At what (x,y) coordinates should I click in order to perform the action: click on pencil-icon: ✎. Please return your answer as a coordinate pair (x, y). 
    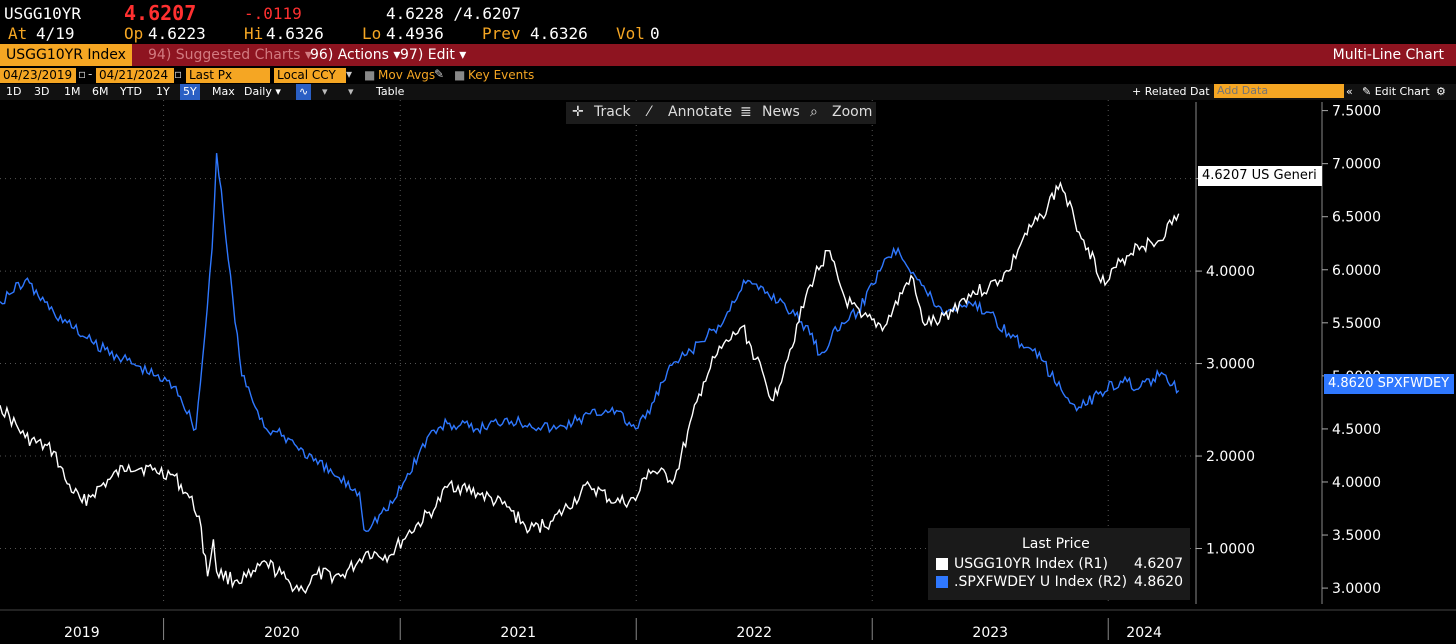
    Looking at the image, I should click on (439, 74).